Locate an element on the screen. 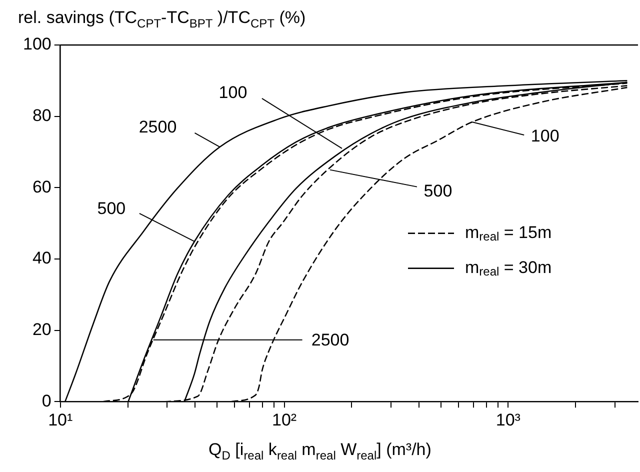  y-tick-label: 20 is located at coordinates (42, 329).